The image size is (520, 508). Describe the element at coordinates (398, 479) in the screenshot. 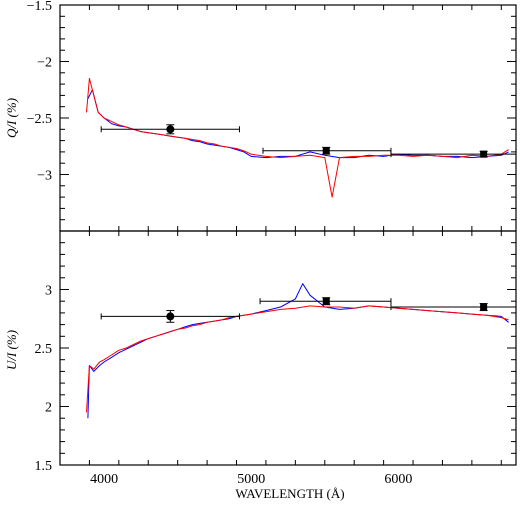

I see `x-tick-label: 6000` at that location.